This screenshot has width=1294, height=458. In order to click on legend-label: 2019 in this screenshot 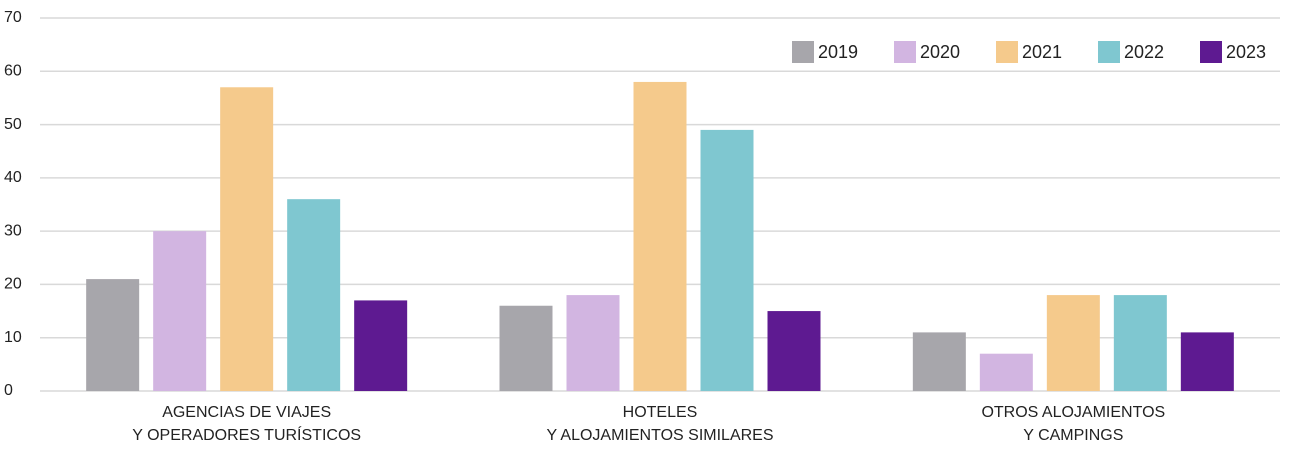, I will do `click(838, 52)`.